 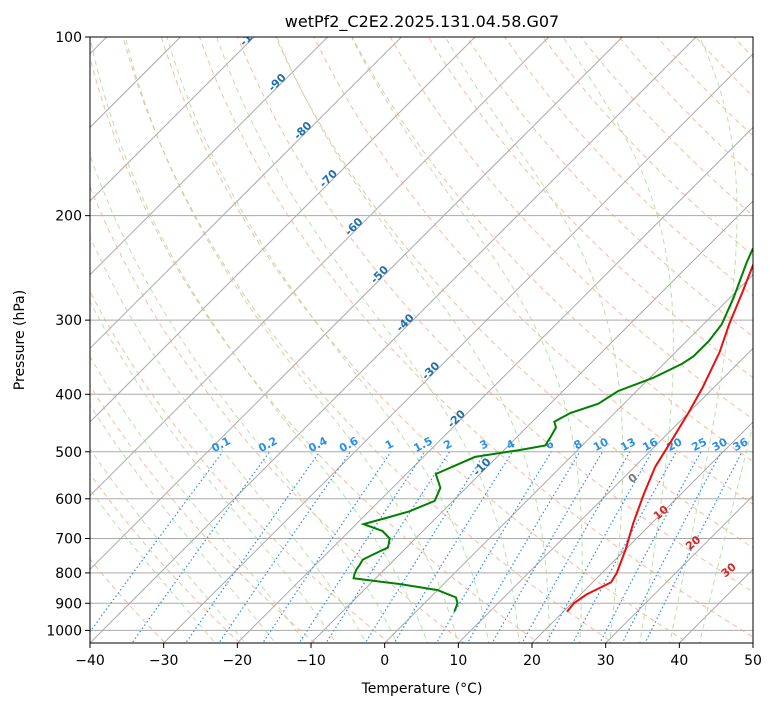 I want to click on moist-adiabat-label: 10, so click(x=661, y=513).